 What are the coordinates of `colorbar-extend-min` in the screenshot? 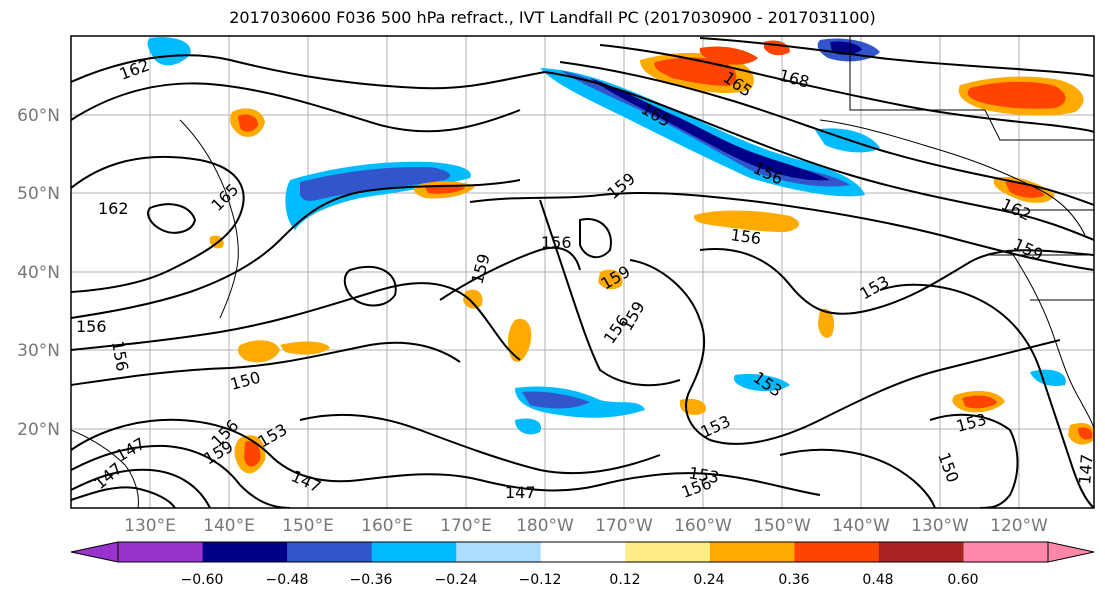 It's located at (94, 552).